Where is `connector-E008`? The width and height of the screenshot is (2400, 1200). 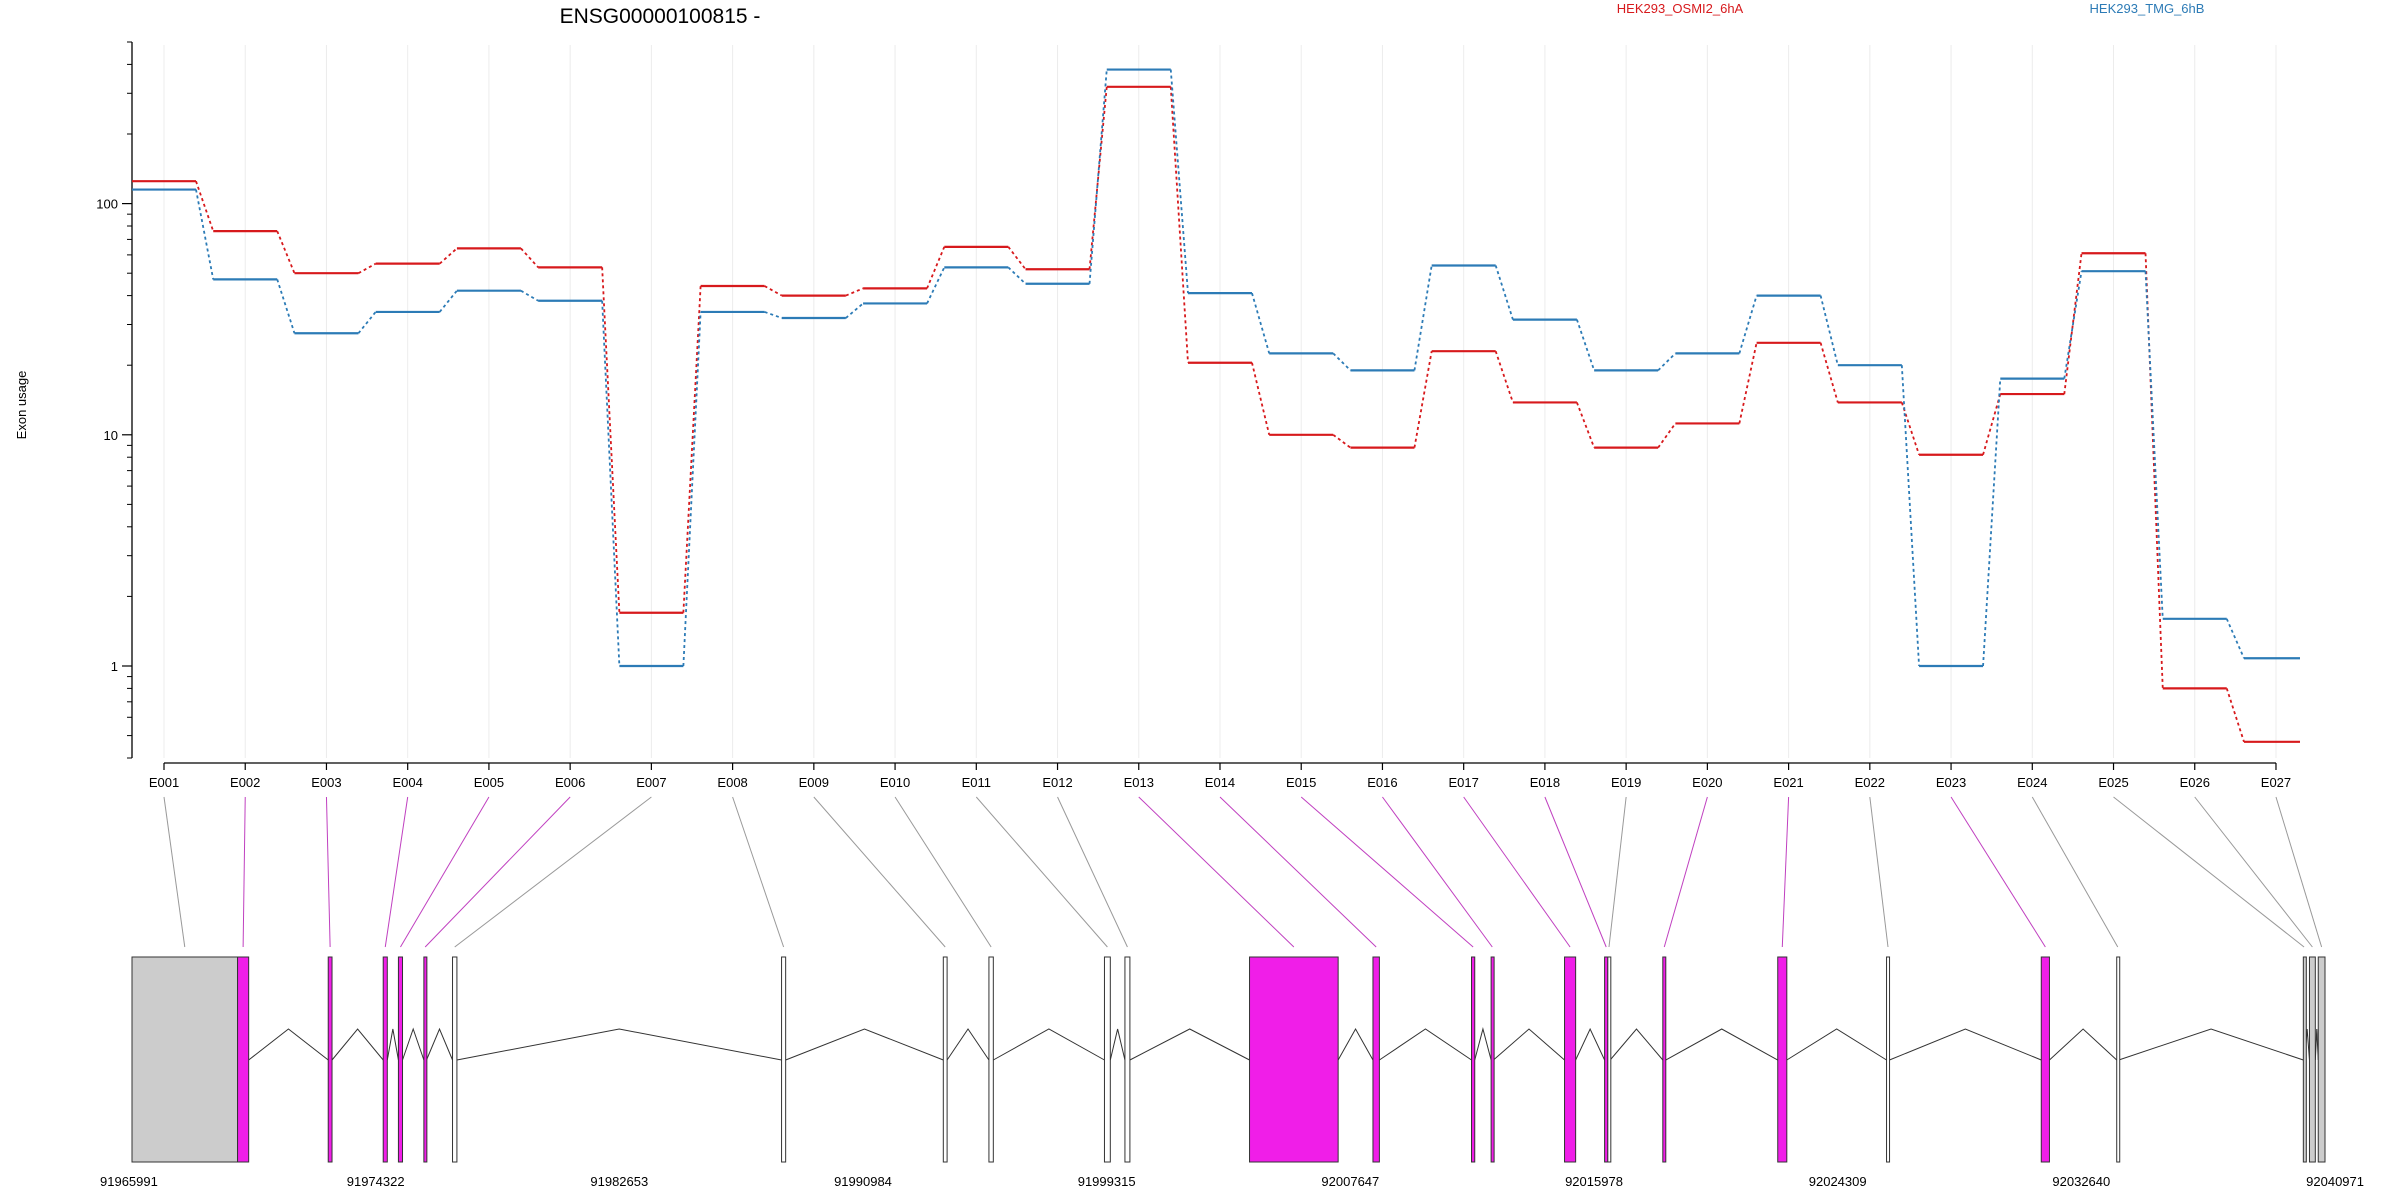
connector-E008 is located at coordinates (758, 872).